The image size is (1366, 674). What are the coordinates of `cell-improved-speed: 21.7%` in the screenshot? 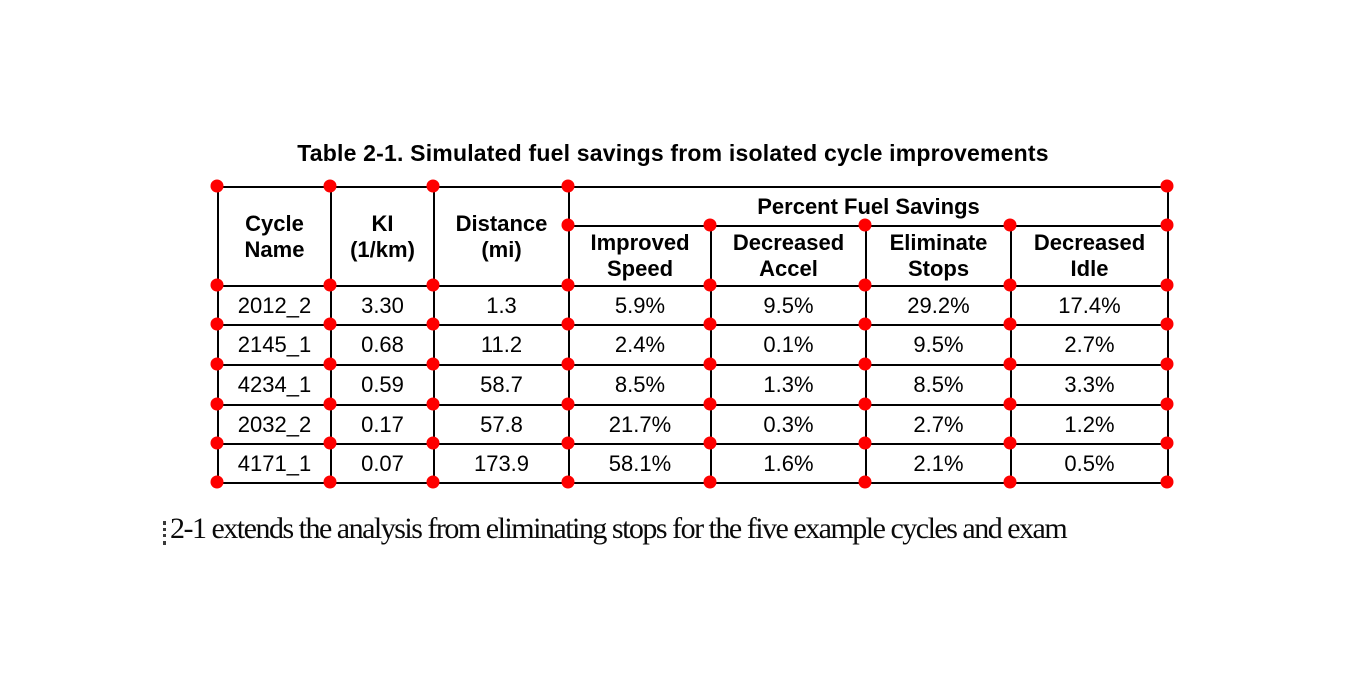 It's located at (641, 425).